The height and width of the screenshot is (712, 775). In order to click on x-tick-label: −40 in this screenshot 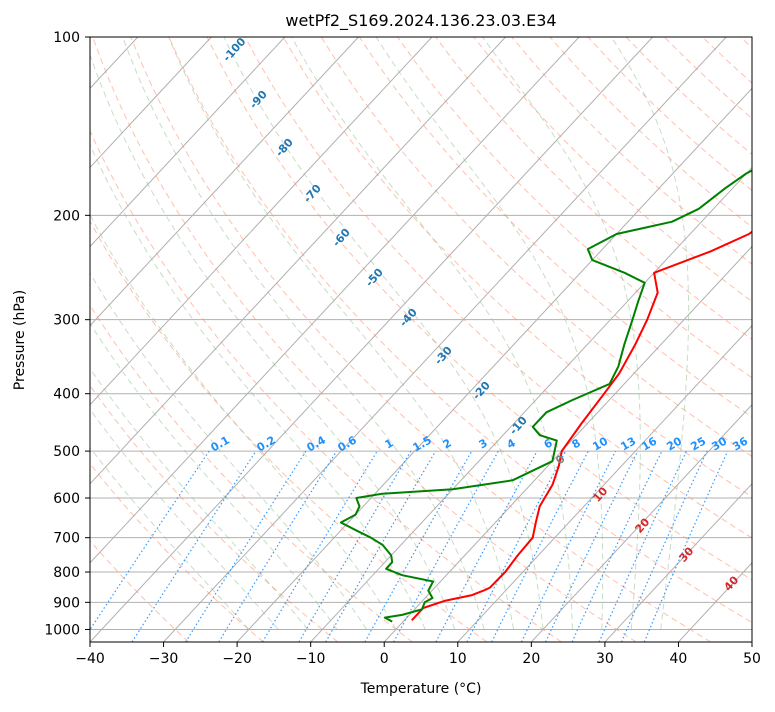, I will do `click(90, 659)`.